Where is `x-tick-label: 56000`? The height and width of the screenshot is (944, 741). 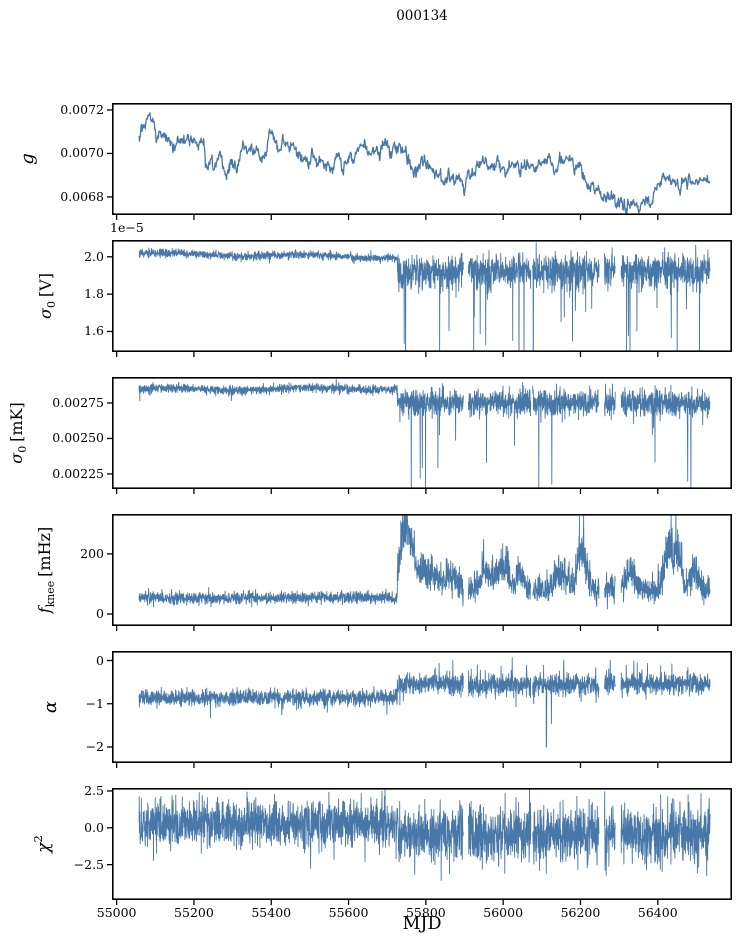 x-tick-label: 56000 is located at coordinates (503, 912).